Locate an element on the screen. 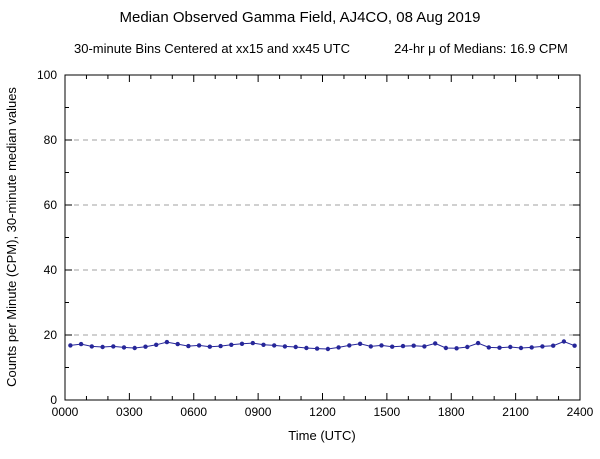  y-tick-label: 40 is located at coordinates (51, 270).